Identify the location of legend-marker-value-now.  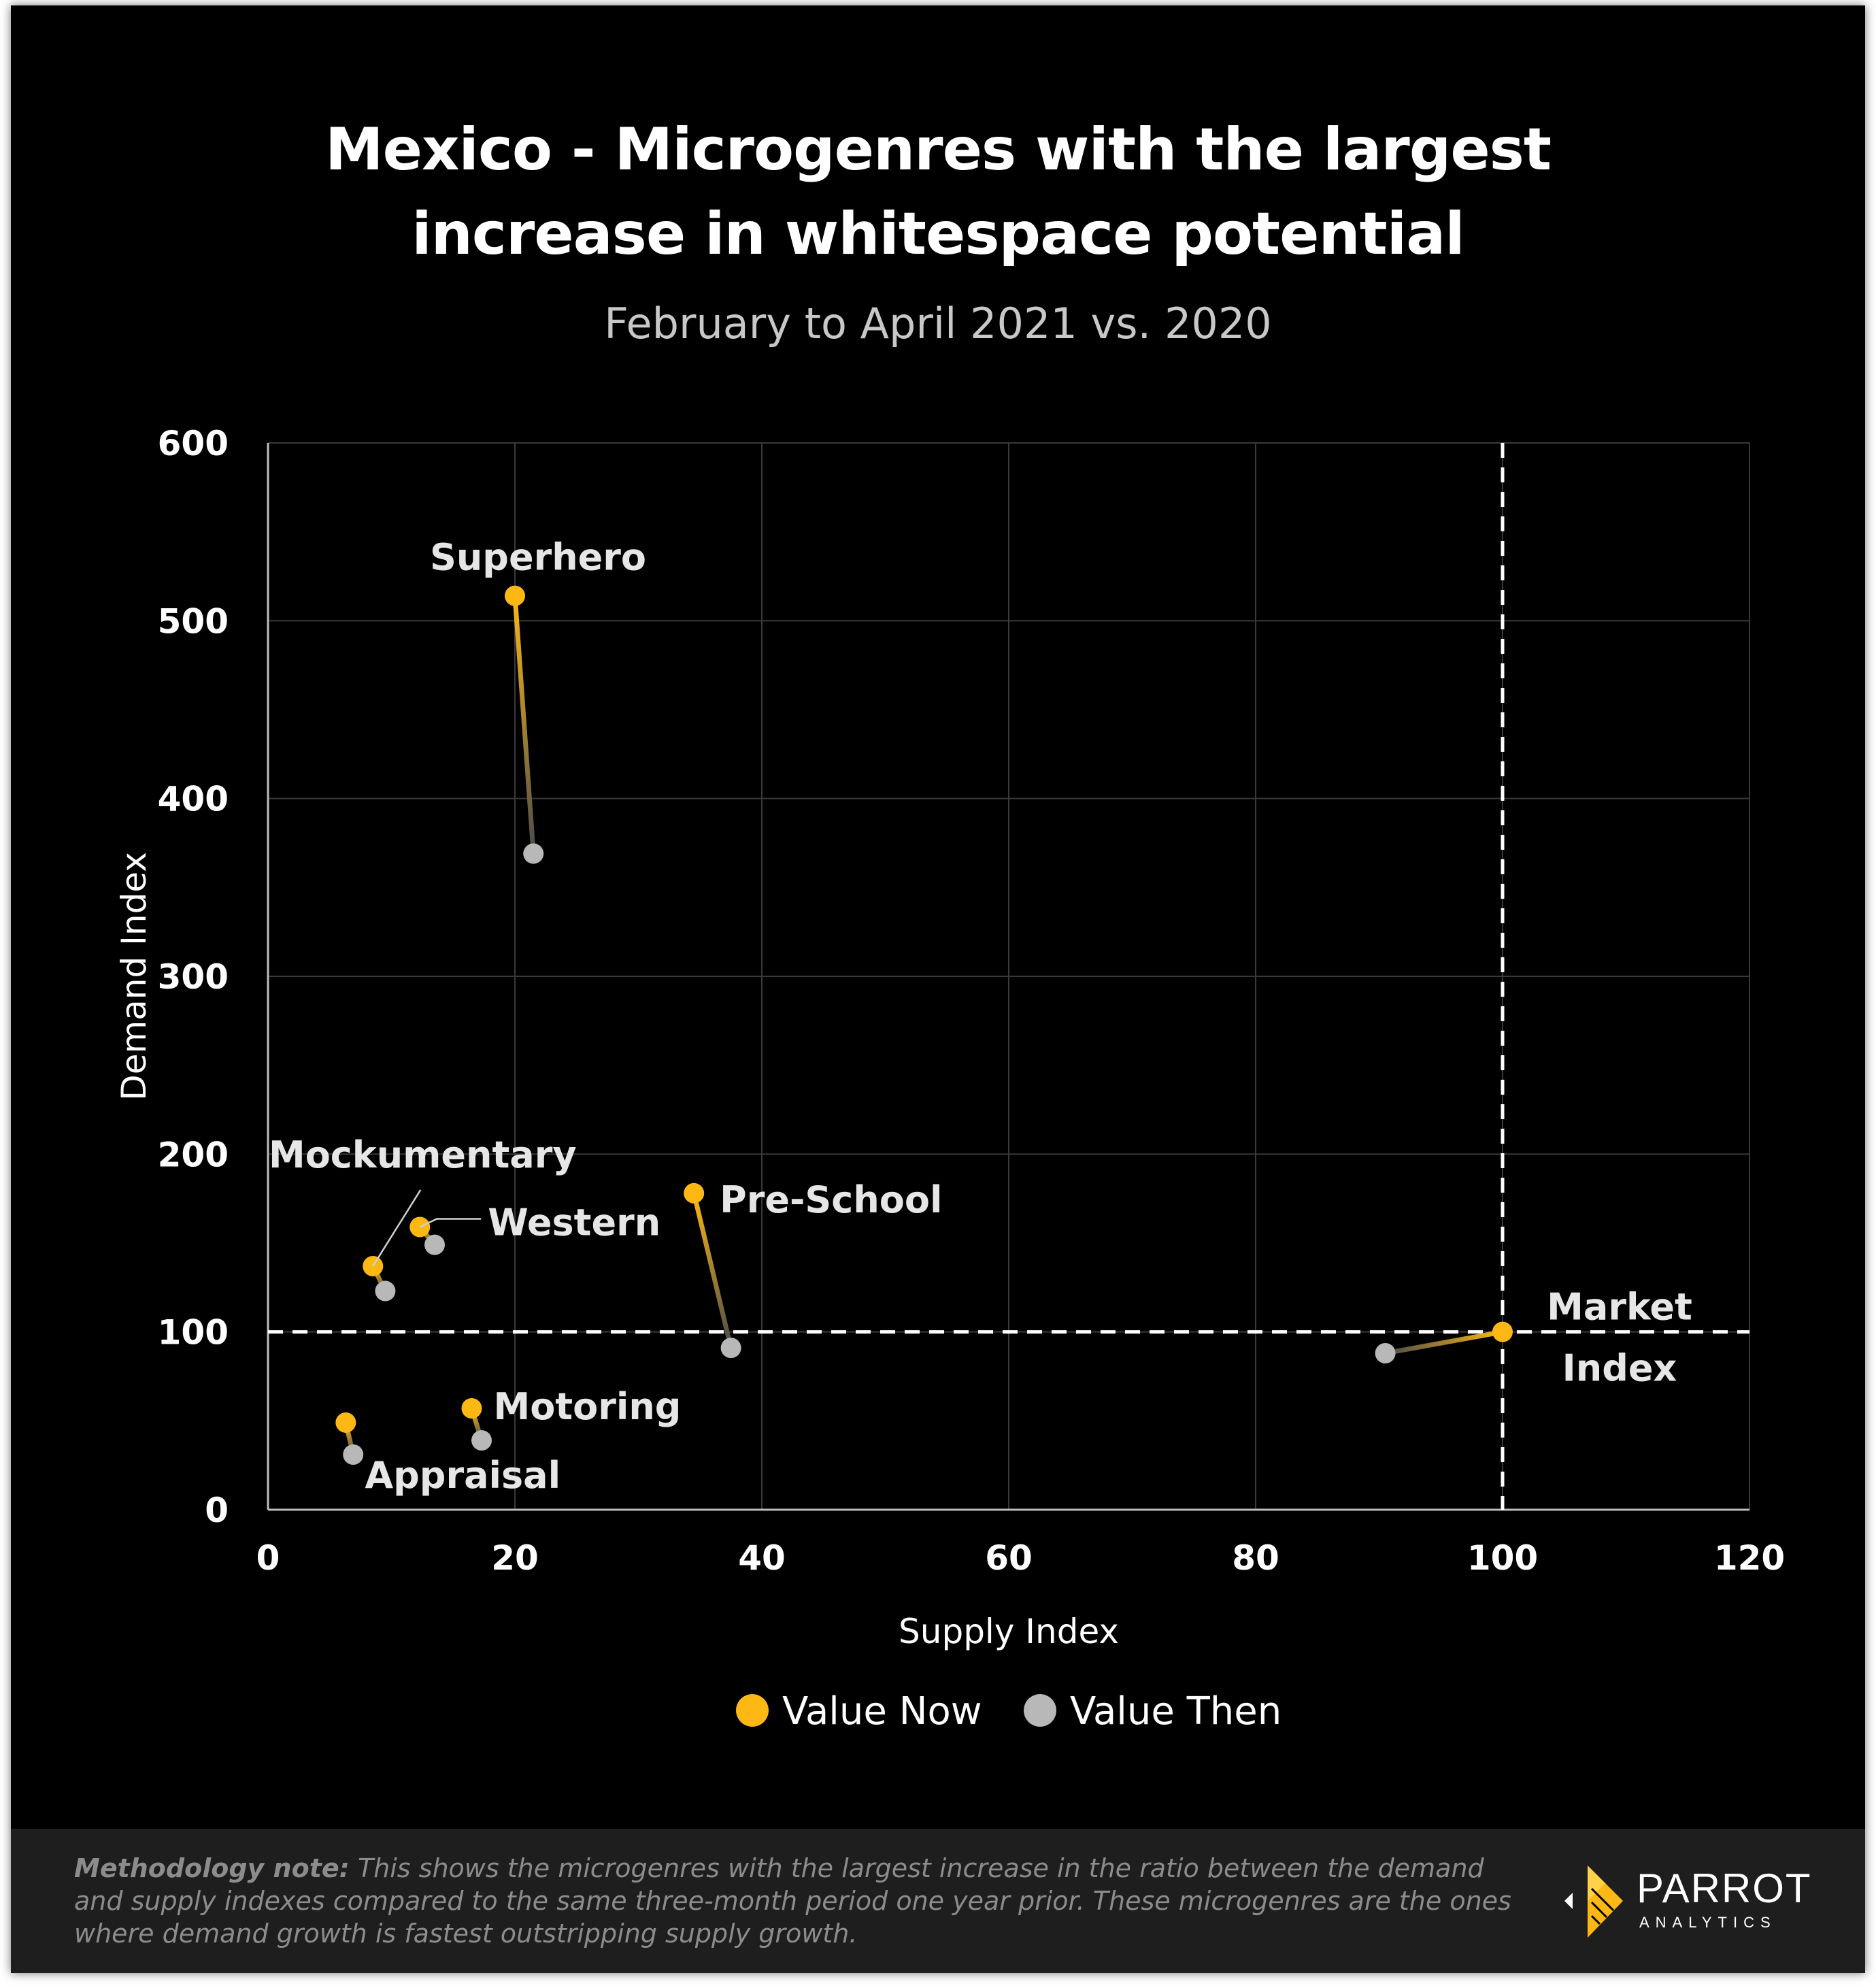
(753, 1710).